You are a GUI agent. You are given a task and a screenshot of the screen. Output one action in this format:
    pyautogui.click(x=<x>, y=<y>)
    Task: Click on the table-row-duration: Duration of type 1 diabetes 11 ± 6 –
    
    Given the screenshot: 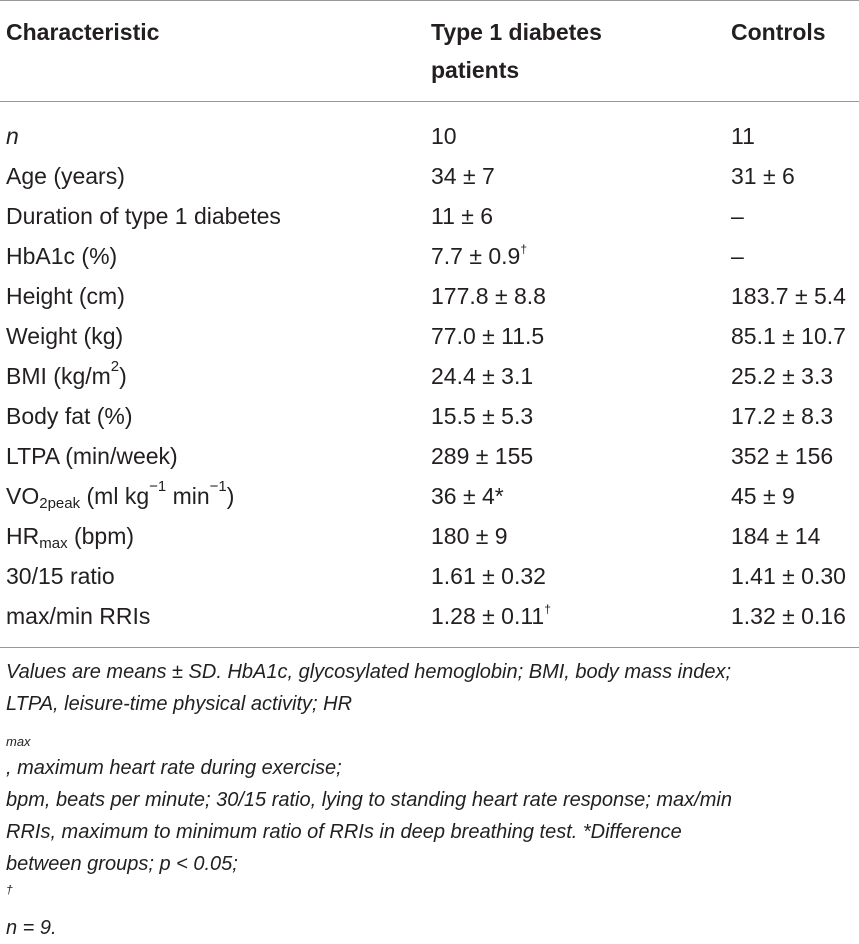 What is the action you would take?
    pyautogui.click(x=429, y=216)
    